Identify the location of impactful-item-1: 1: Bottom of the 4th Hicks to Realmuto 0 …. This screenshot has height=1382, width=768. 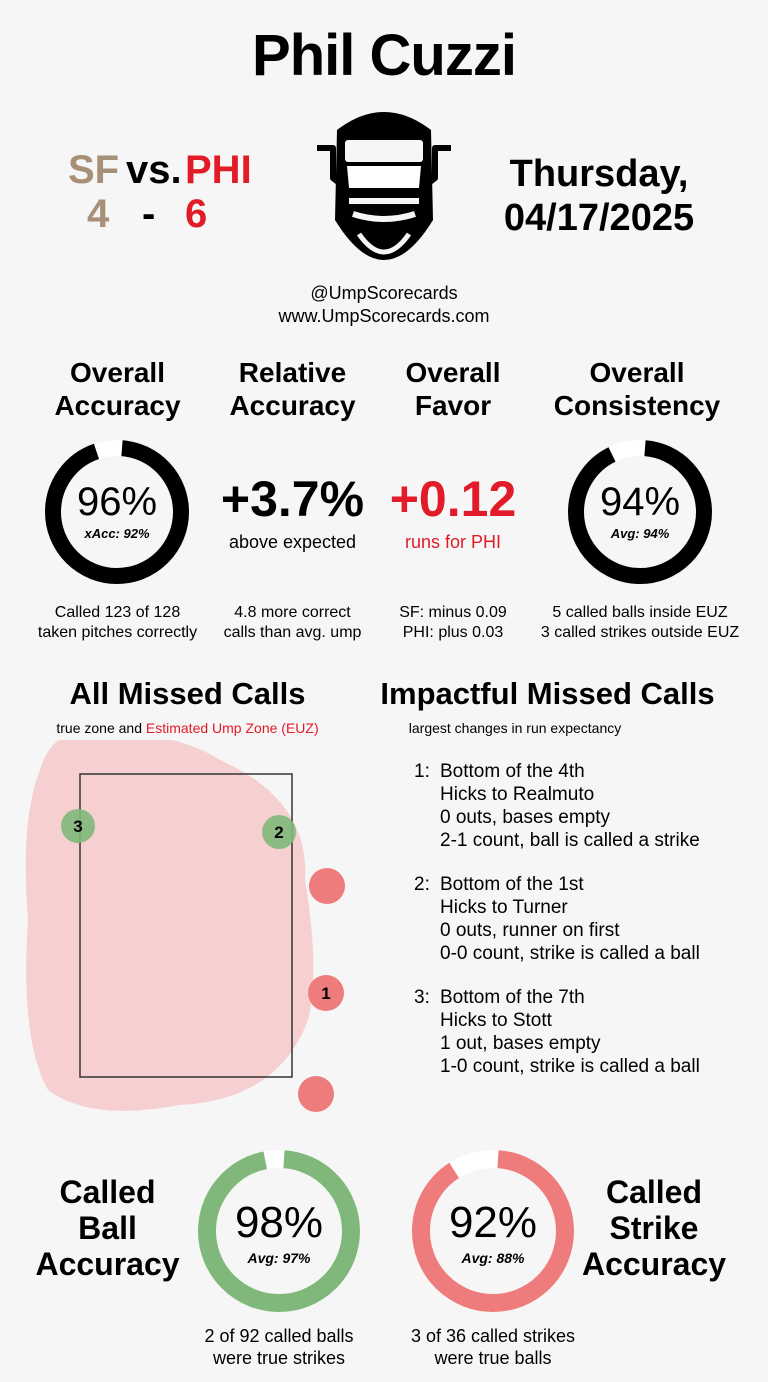
(557, 806).